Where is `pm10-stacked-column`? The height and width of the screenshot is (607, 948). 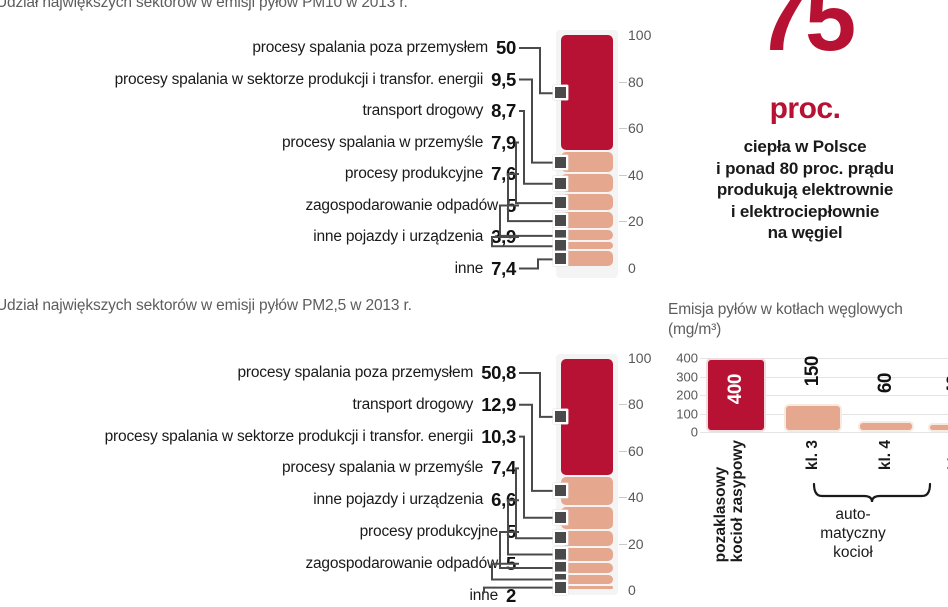
pm10-stacked-column is located at coordinates (587, 154).